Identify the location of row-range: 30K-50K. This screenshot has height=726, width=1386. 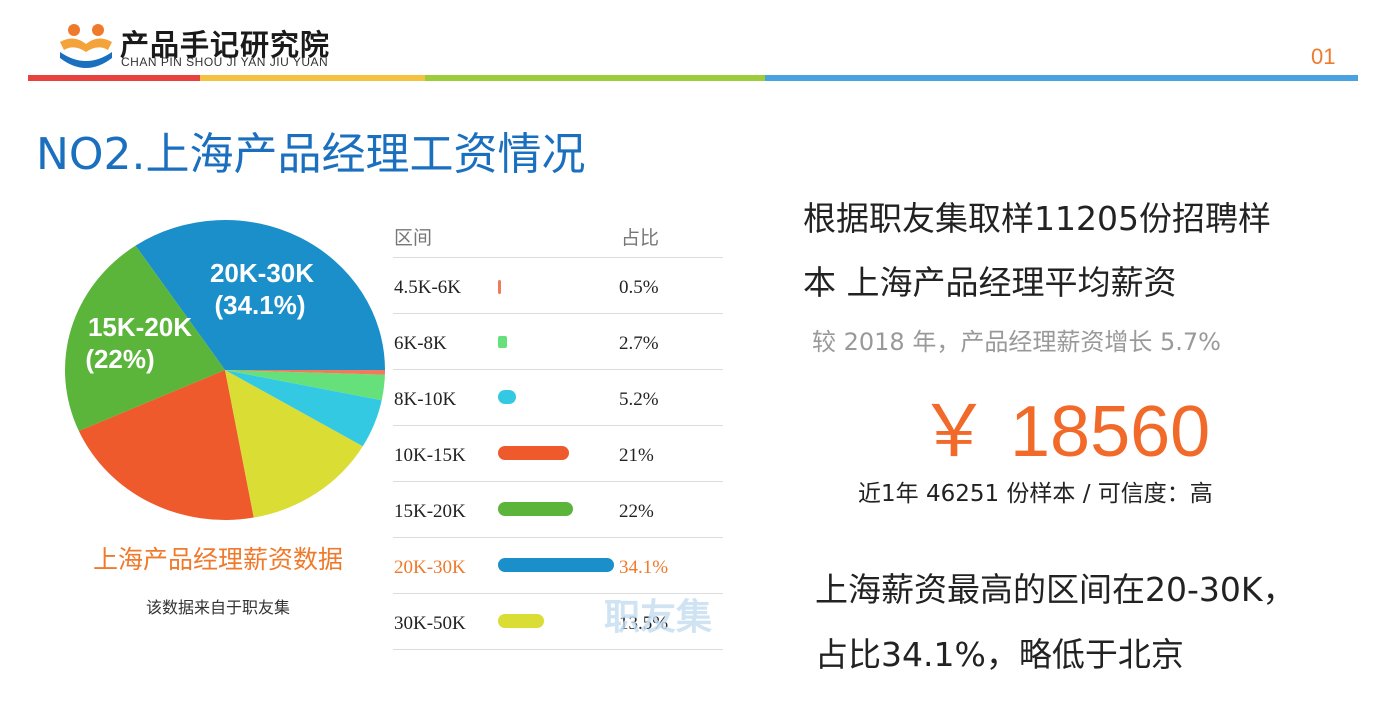
(430, 623).